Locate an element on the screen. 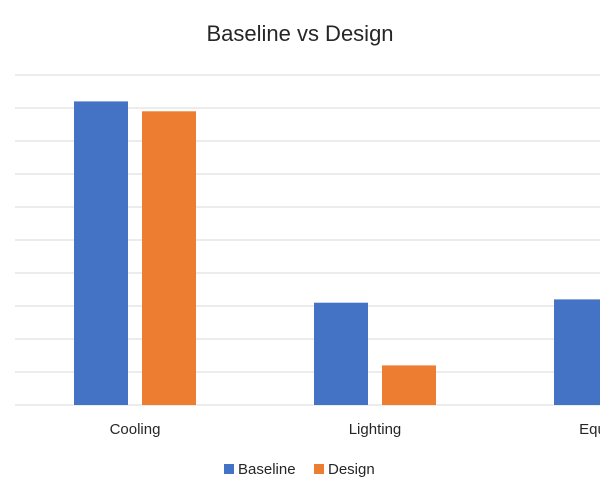 This screenshot has height=500, width=600. legend-label: Baseline is located at coordinates (267, 469).